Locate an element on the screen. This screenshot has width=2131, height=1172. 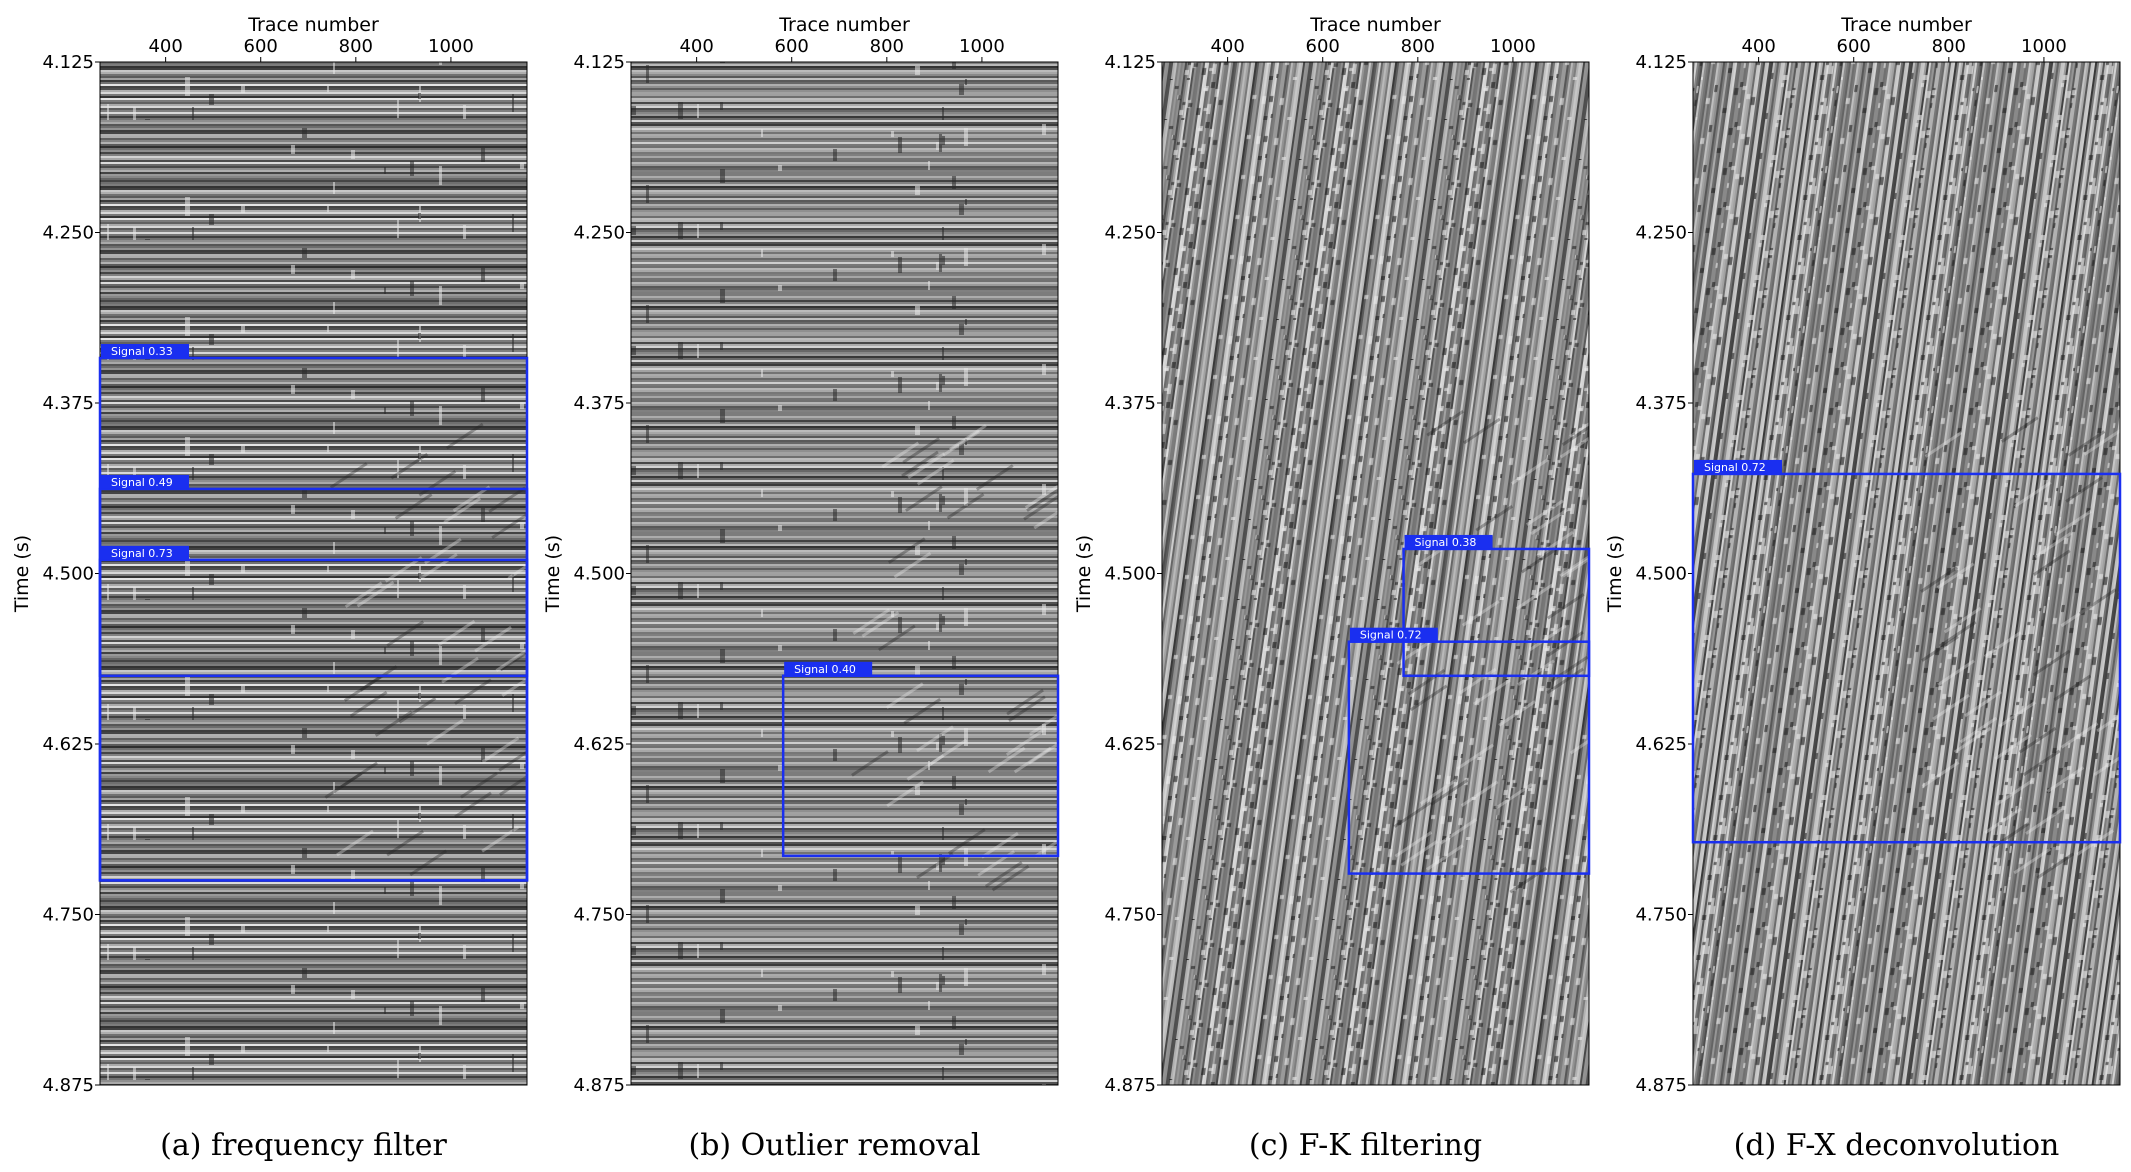
detection-label: Signal 0.73 is located at coordinates (142, 553).